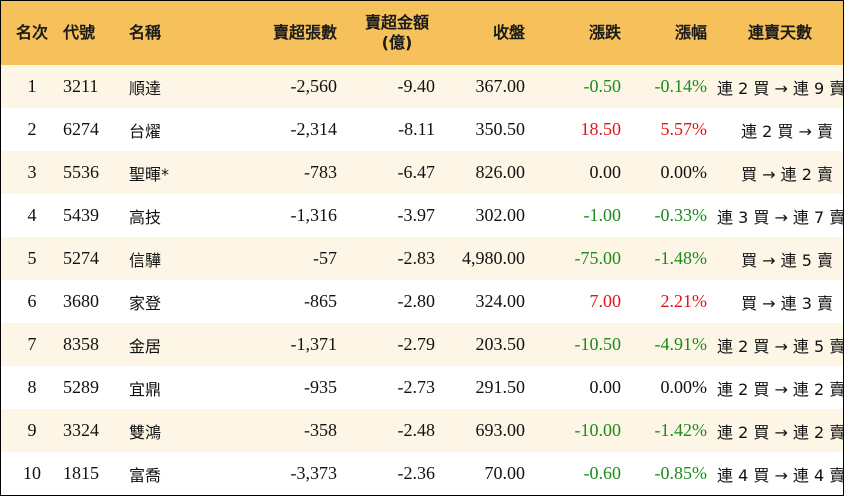 The height and width of the screenshot is (496, 844). What do you see at coordinates (416, 129) in the screenshot?
I see `cell-sell-amount: -8.11` at bounding box center [416, 129].